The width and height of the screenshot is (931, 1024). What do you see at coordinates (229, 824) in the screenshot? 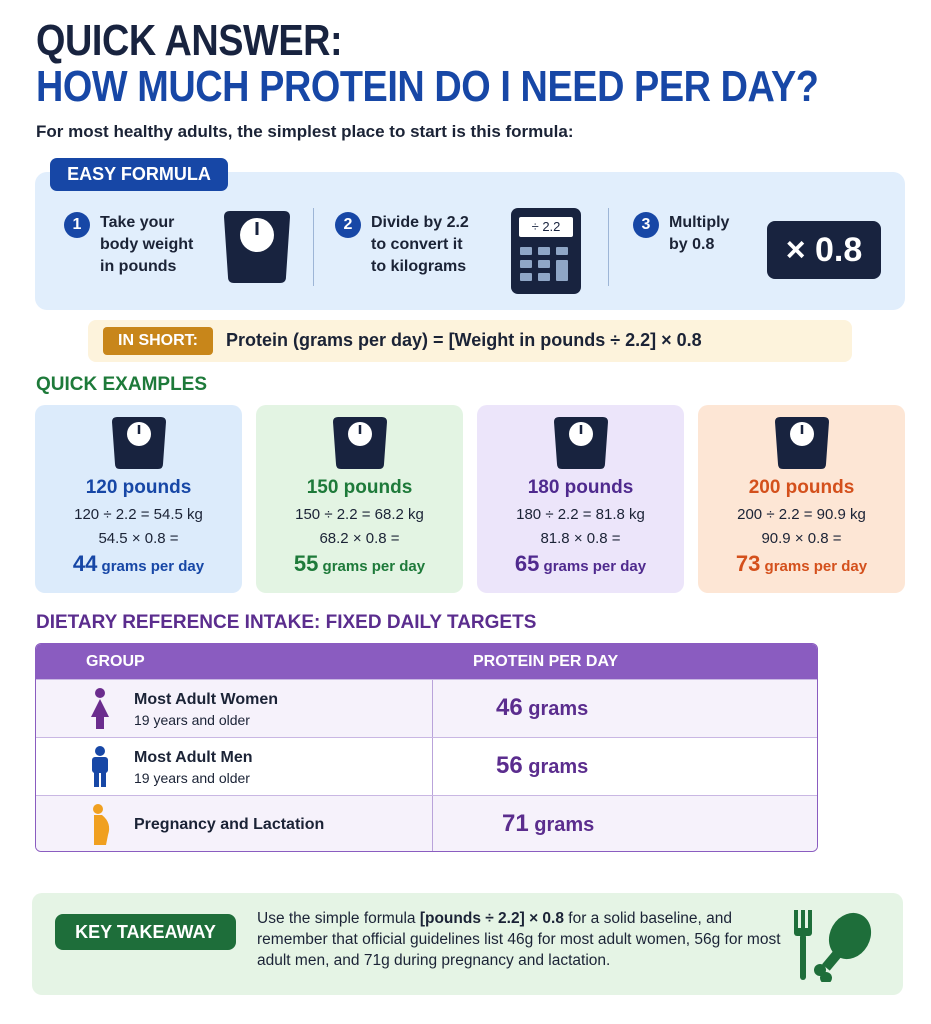
I see `group-name: Pregnancy and Lactation` at bounding box center [229, 824].